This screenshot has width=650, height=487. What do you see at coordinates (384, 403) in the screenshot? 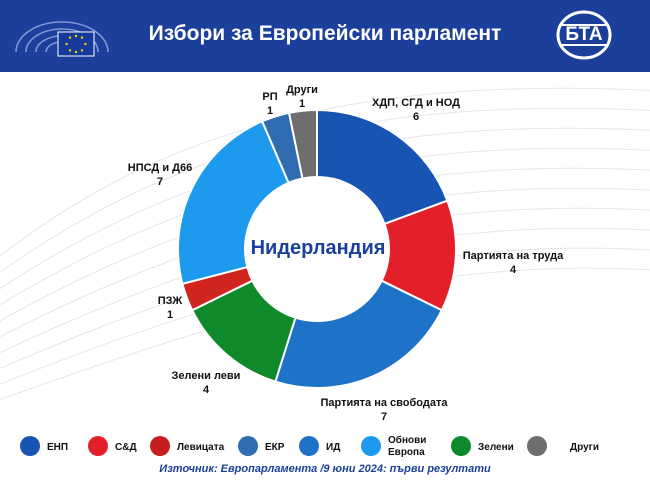
I see `slice-label-name: Партията на свободата` at bounding box center [384, 403].